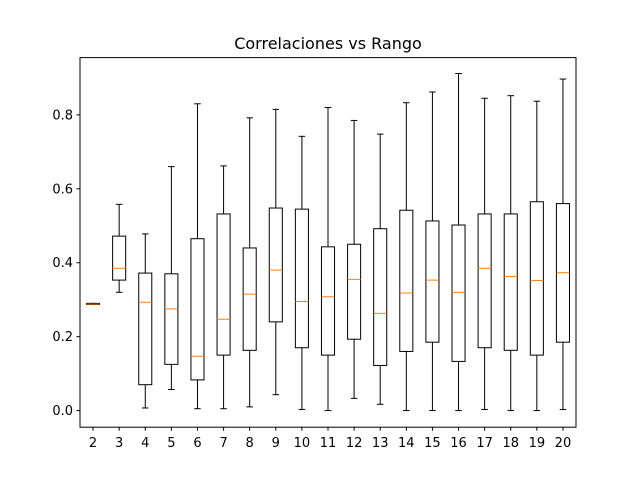 The width and height of the screenshot is (640, 485). What do you see at coordinates (62, 263) in the screenshot?
I see `y-tick-label: 0.4` at bounding box center [62, 263].